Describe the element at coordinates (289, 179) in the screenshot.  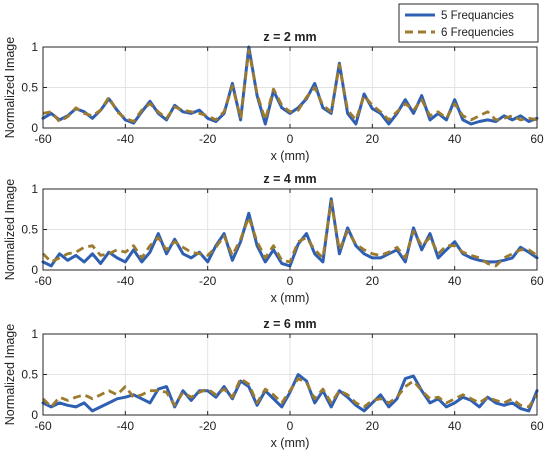
I see `panel-title: z = 4 mm` at that location.